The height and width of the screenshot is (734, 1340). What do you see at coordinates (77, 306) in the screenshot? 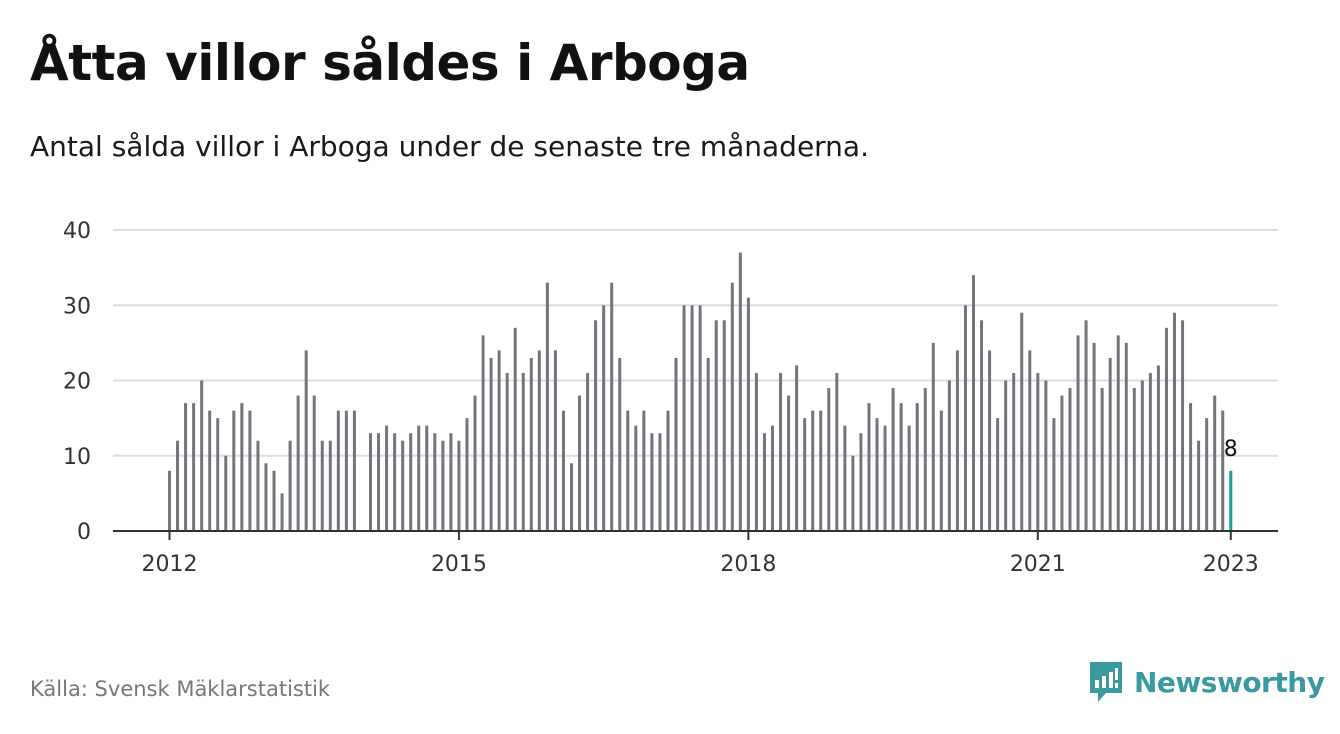
I see `y-tick-label: 30` at bounding box center [77, 306].